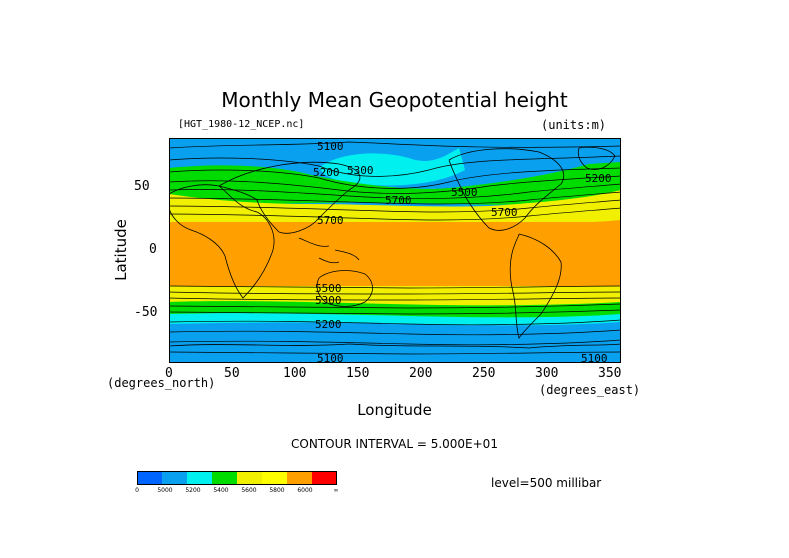 The height and width of the screenshot is (558, 789). Describe the element at coordinates (232, 373) in the screenshot. I see `x-tick-label: 50` at that location.